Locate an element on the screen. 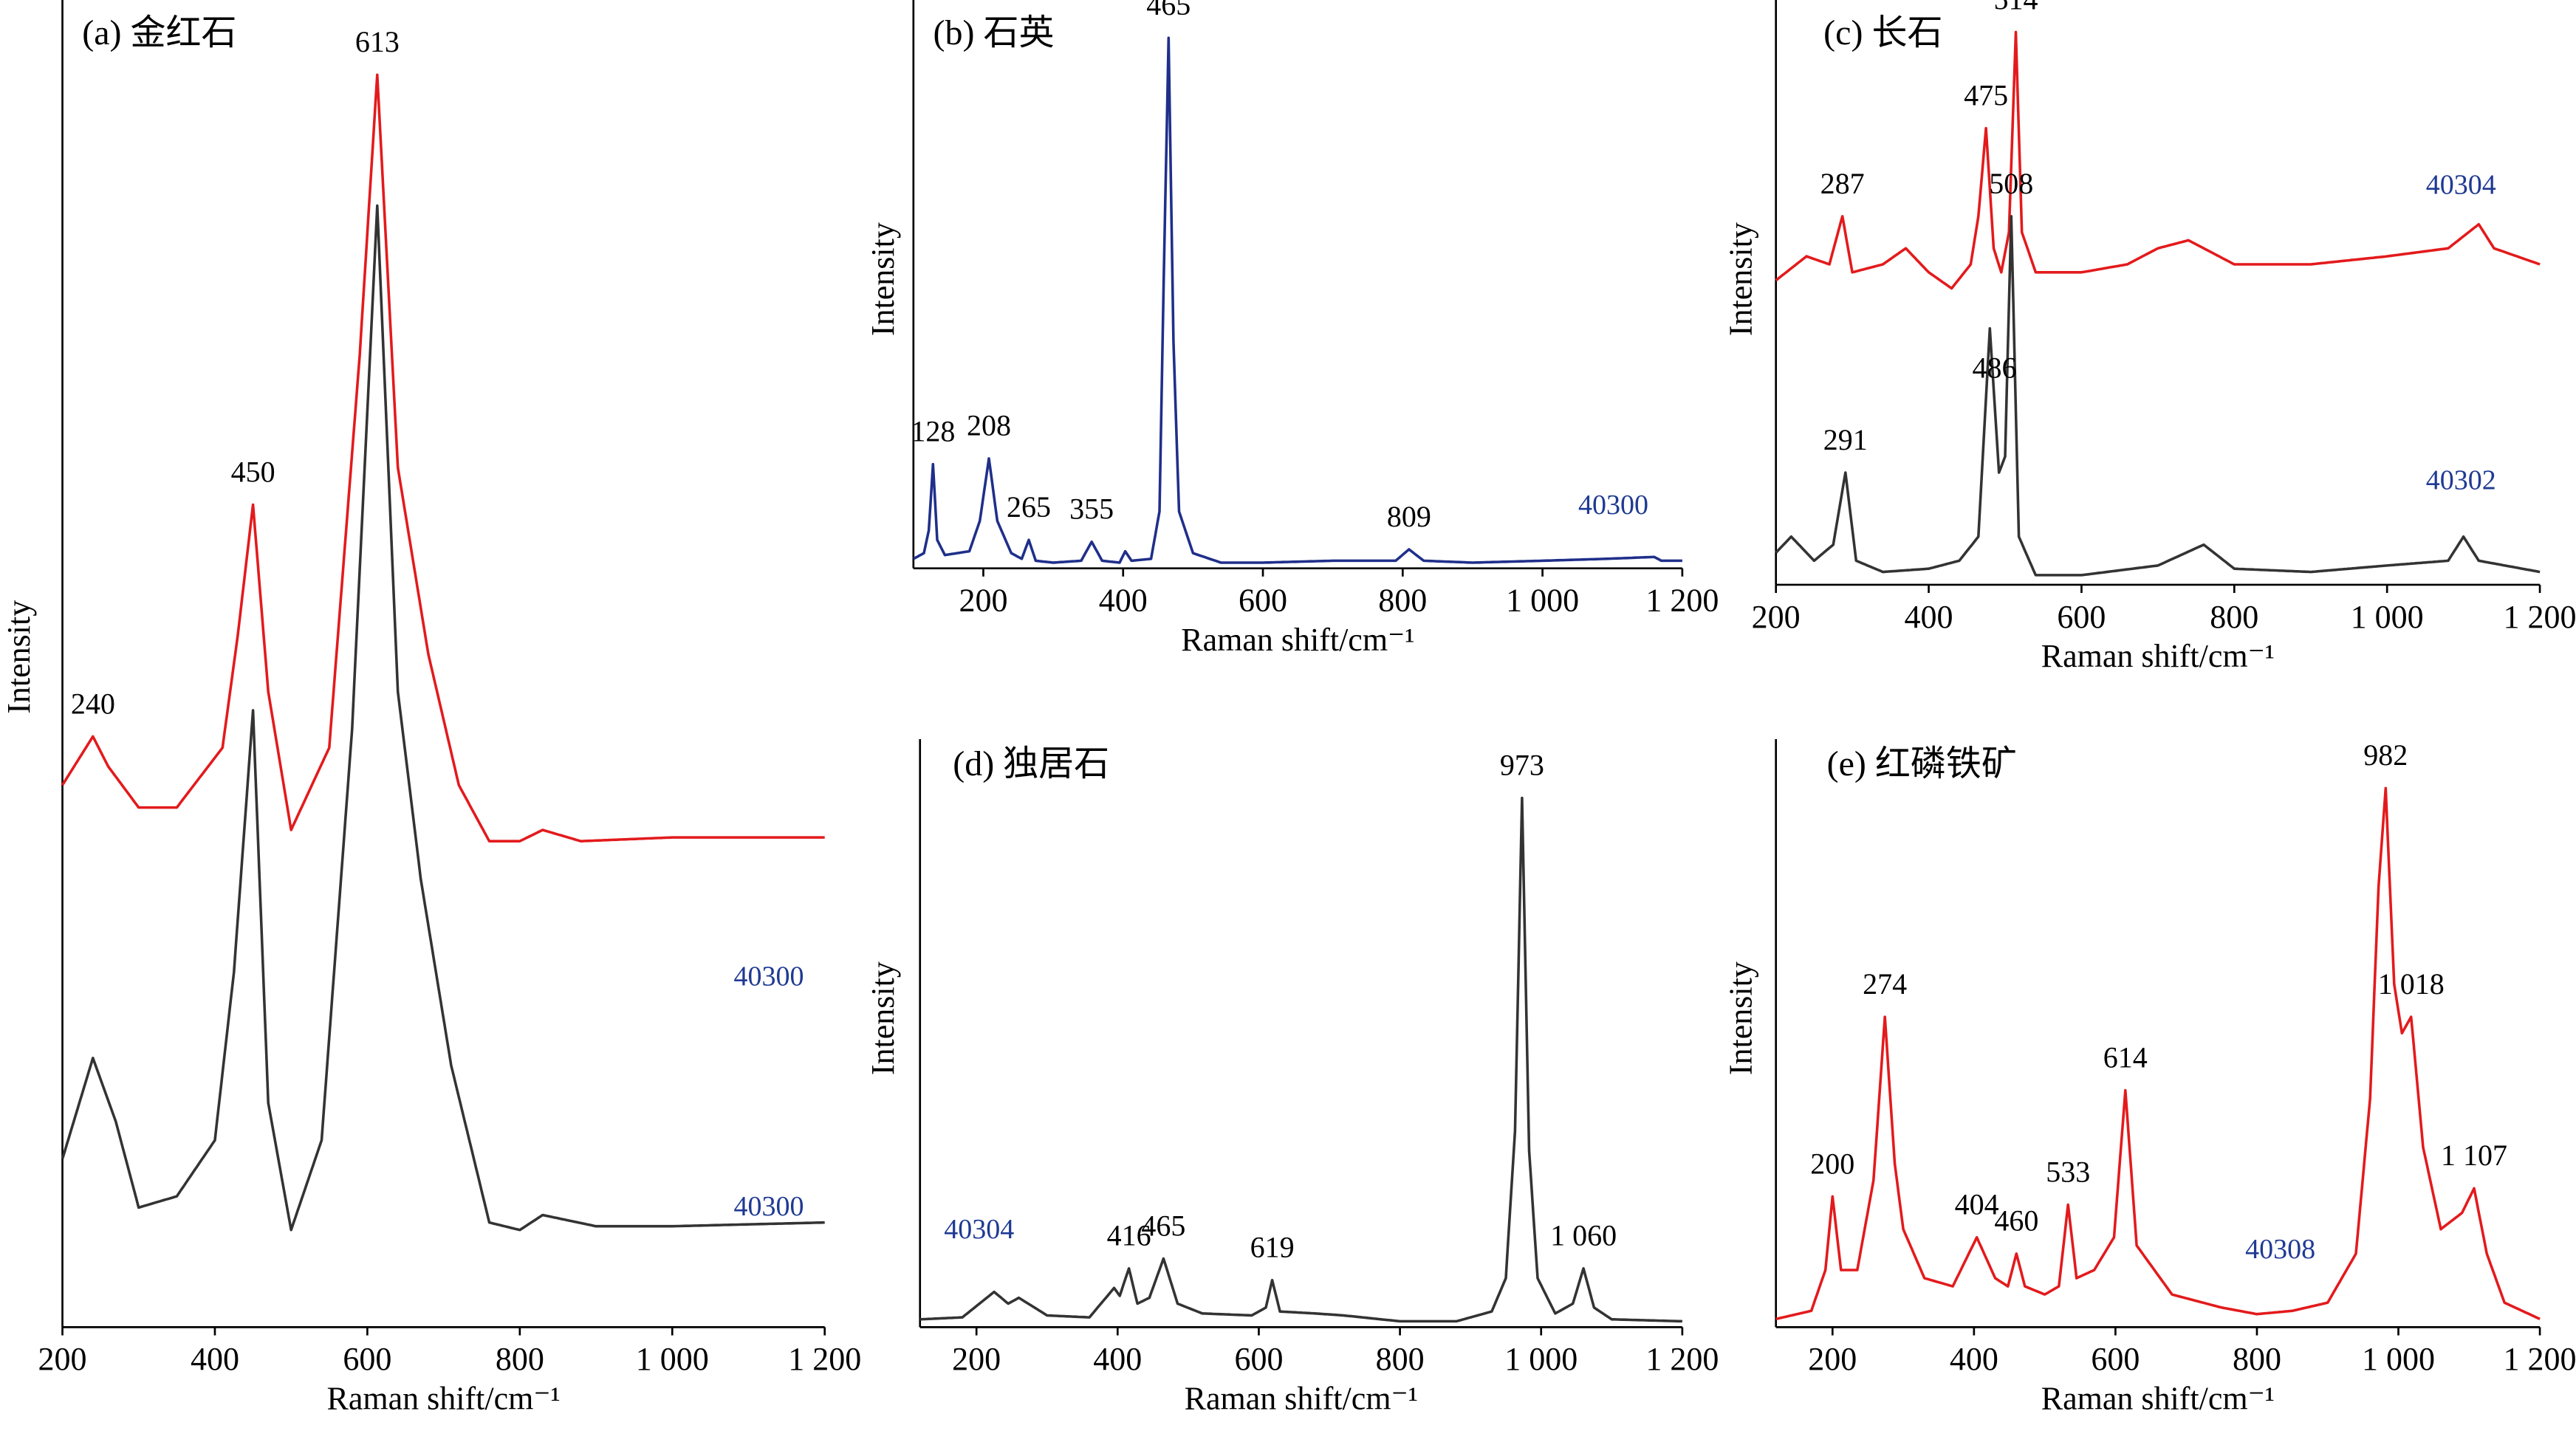 The height and width of the screenshot is (1431, 2576). peak-label: 460 is located at coordinates (2016, 1221).